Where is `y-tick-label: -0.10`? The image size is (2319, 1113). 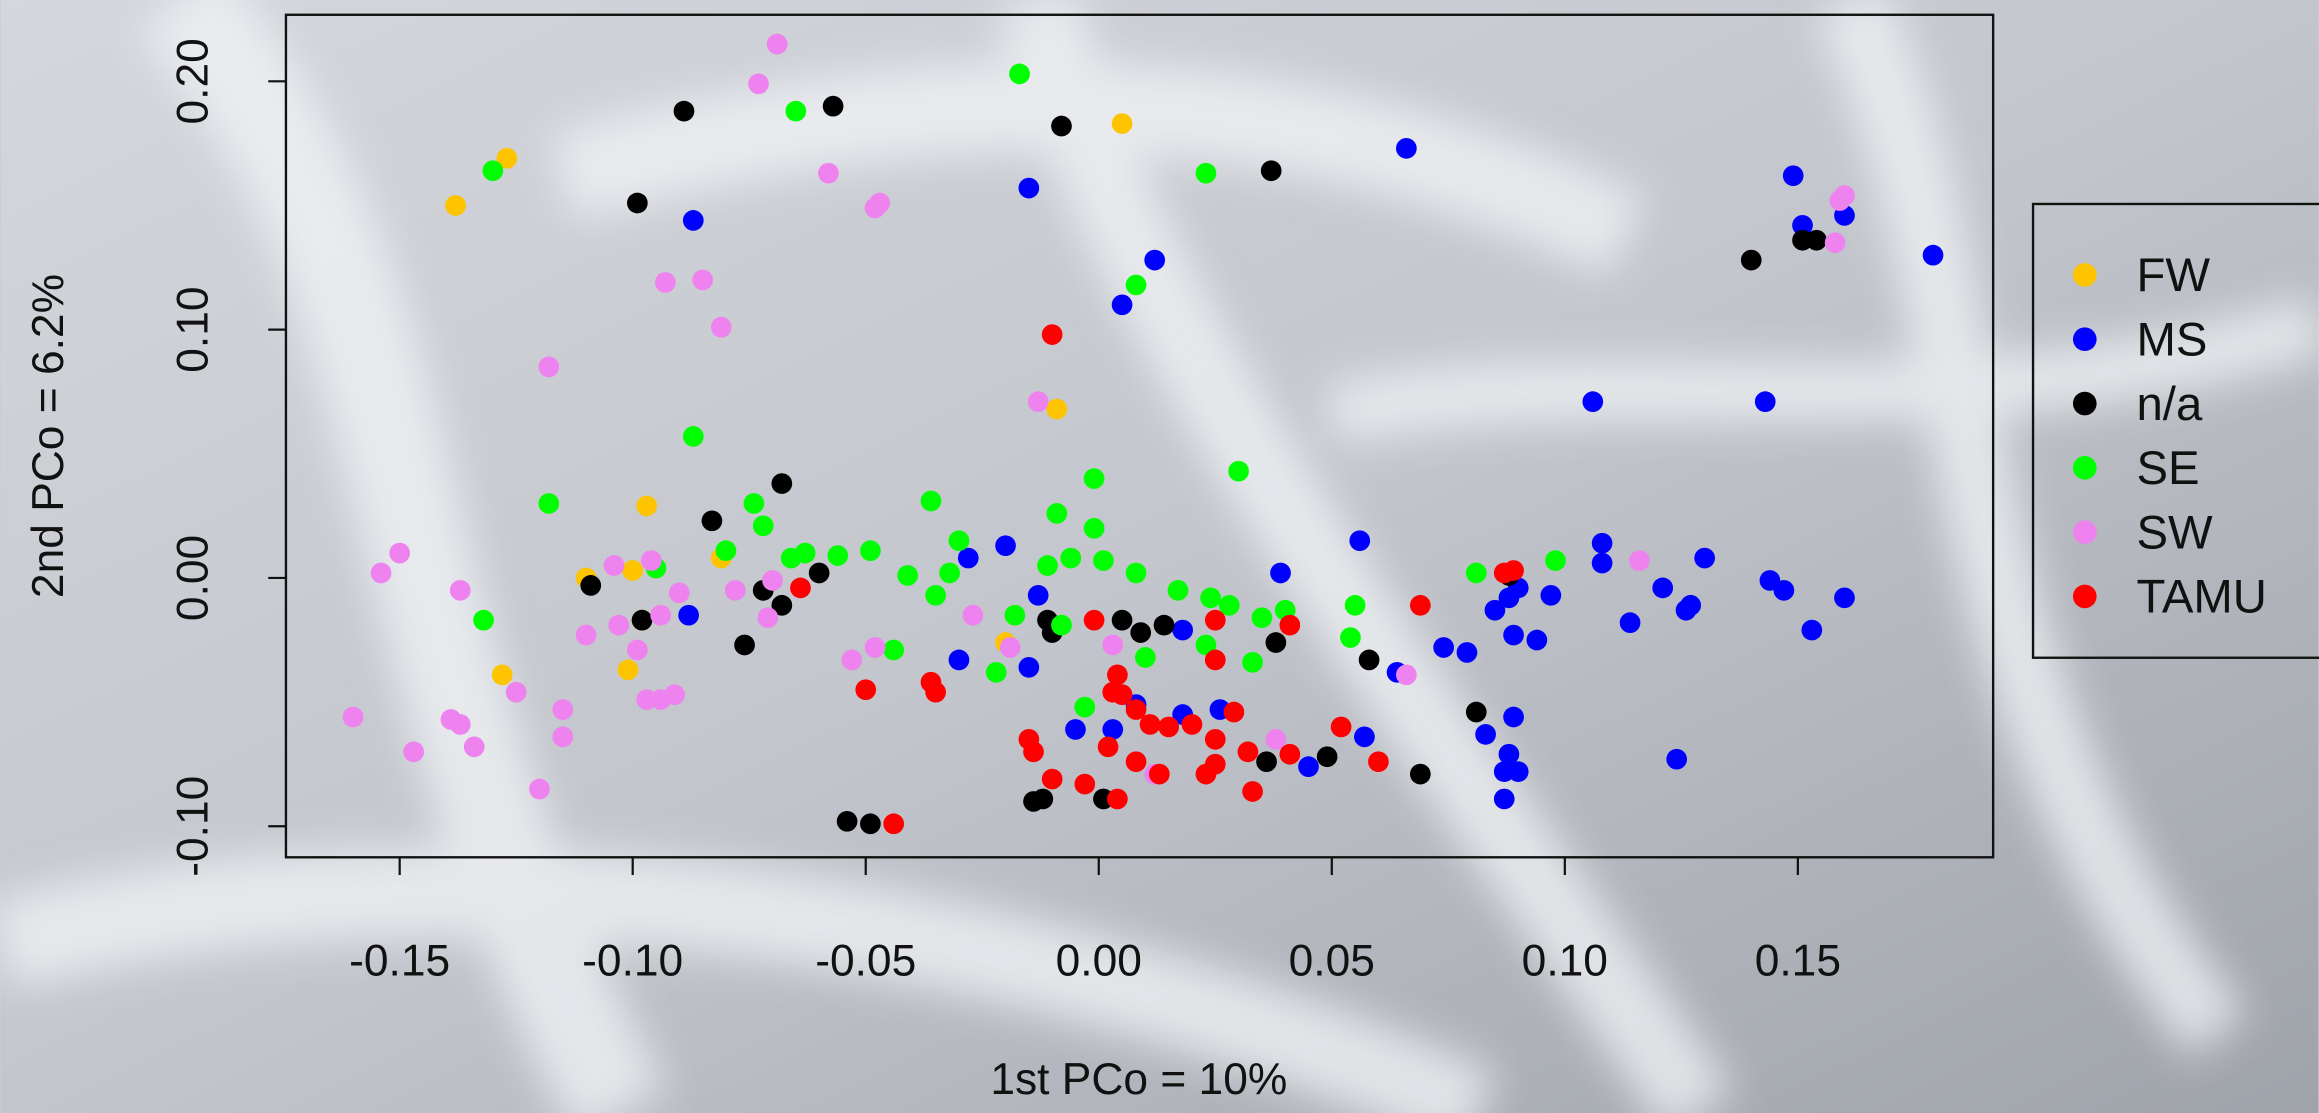 y-tick-label: -0.10 is located at coordinates (193, 826).